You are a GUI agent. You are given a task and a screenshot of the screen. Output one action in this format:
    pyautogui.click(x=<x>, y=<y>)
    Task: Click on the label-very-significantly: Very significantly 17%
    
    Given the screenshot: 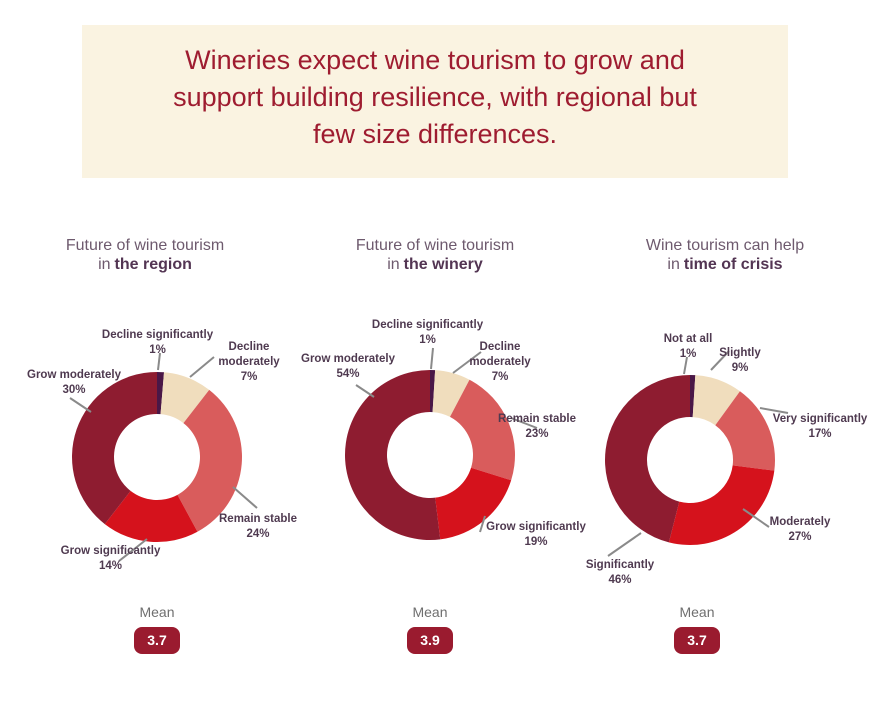 What is the action you would take?
    pyautogui.click(x=820, y=426)
    